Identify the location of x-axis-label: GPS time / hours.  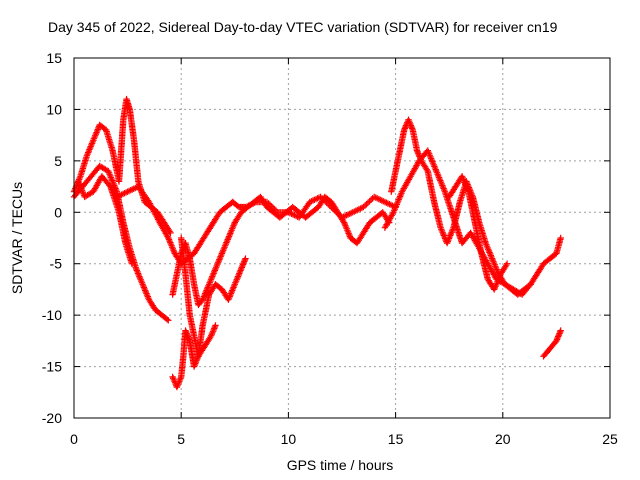
(340, 465).